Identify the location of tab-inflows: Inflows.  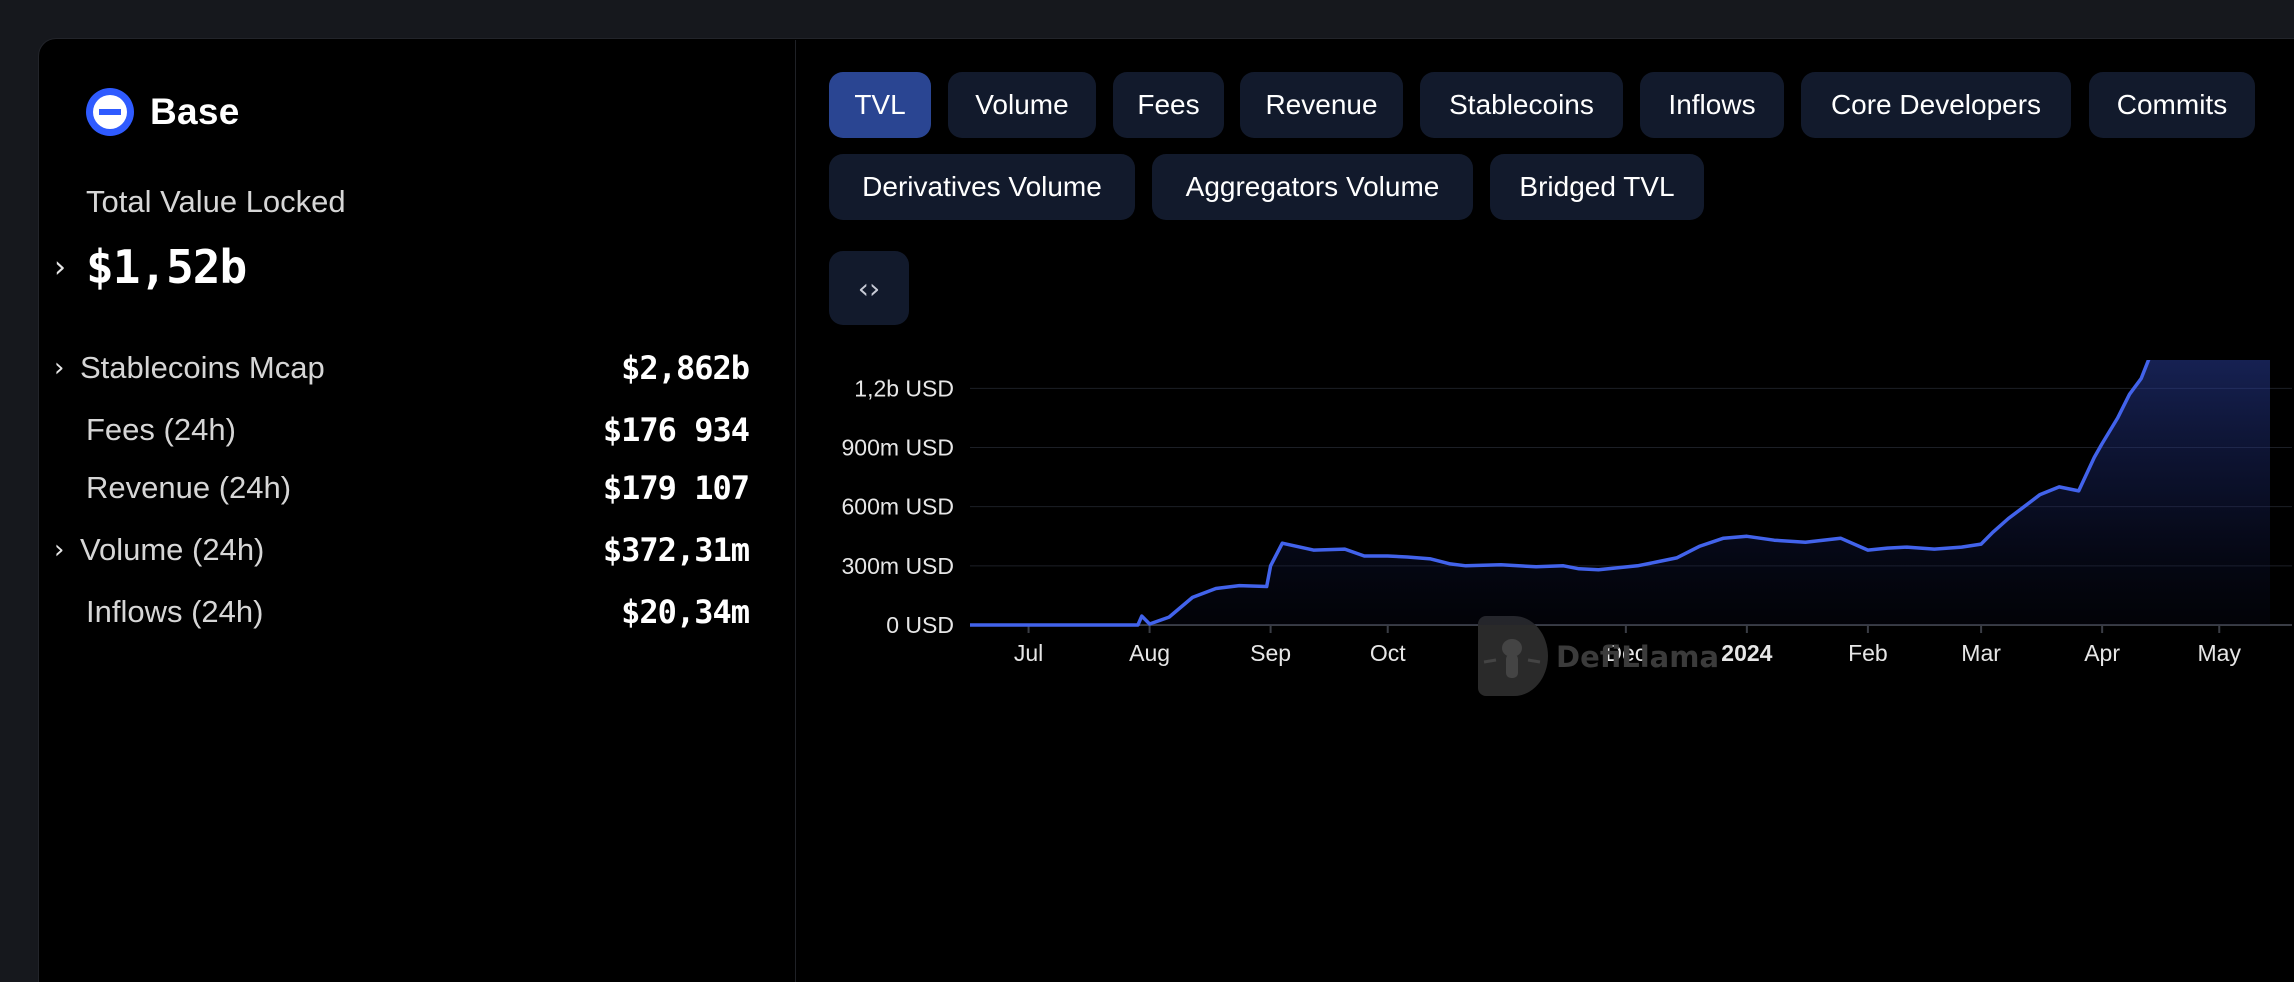
(1712, 105).